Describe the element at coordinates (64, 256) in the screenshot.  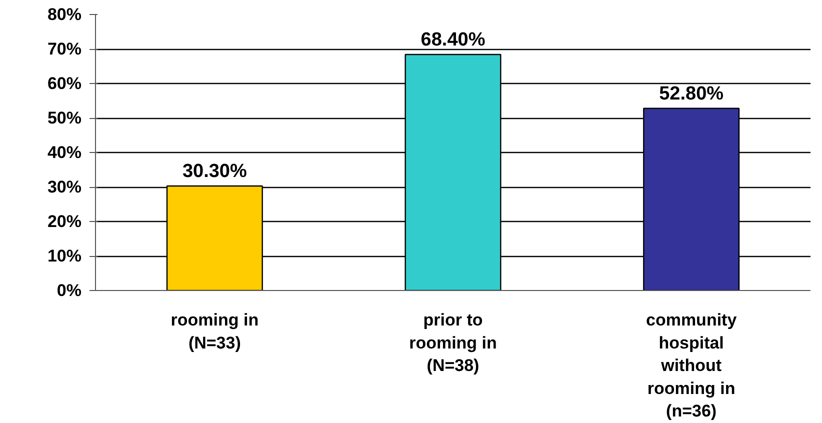
I see `y-tick-label: 10%` at that location.